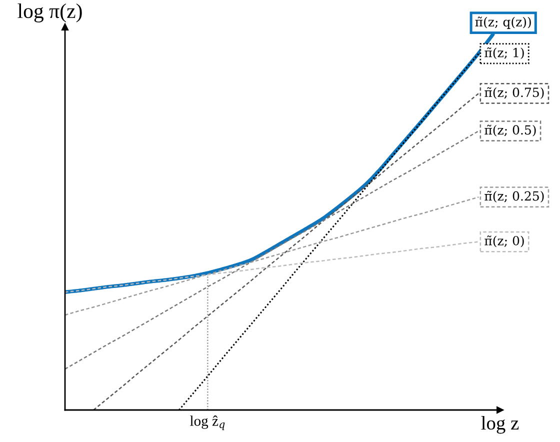 This screenshot has height=442, width=560. I want to click on series-label: π̃(z; 0.5), so click(510, 130).